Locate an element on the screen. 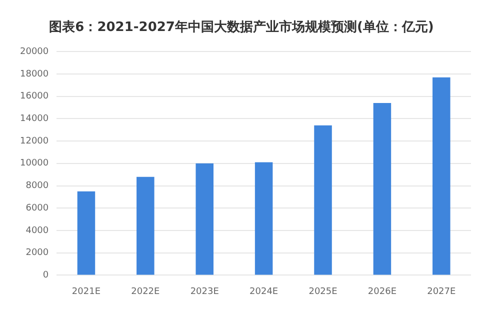  x-tick-label: 2021E is located at coordinates (86, 291).